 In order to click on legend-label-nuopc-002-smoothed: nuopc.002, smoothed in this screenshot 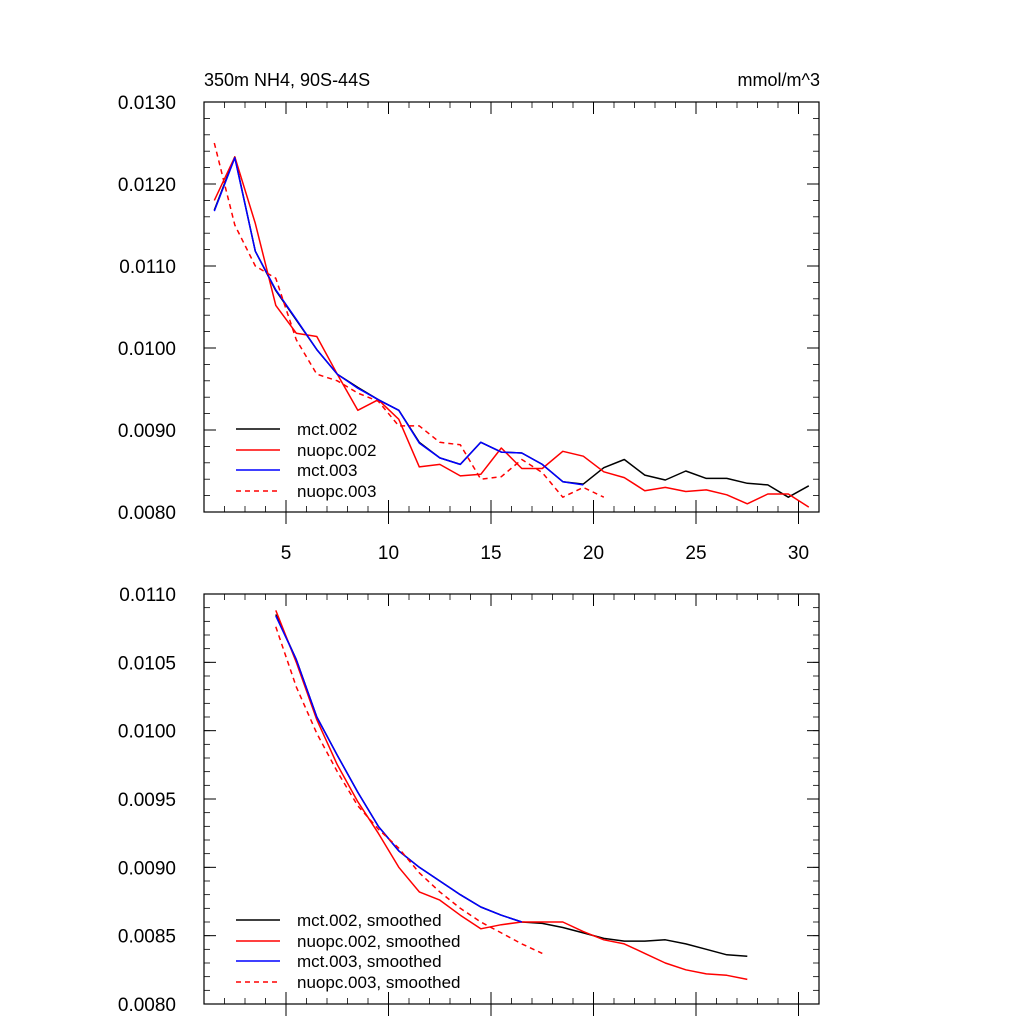, I will do `click(379, 941)`.